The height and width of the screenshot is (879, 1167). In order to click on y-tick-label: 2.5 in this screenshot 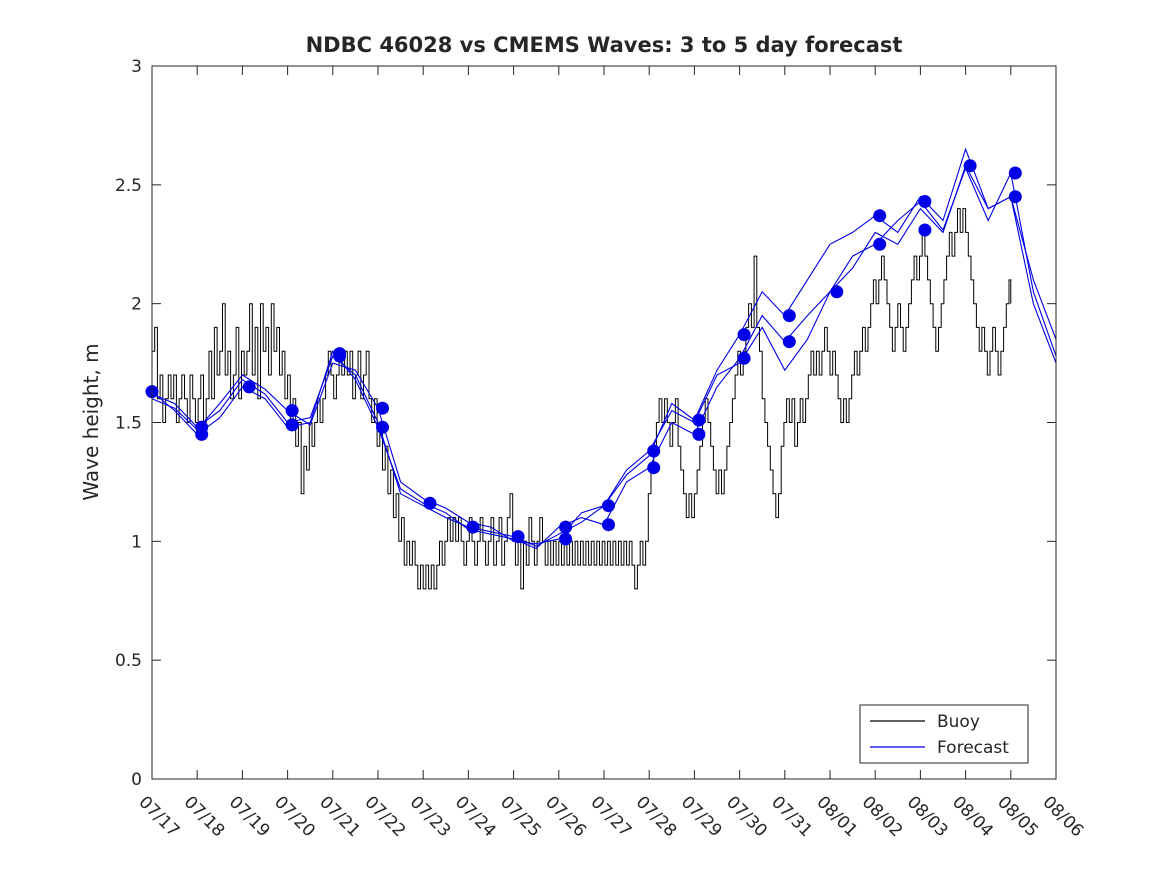, I will do `click(128, 186)`.